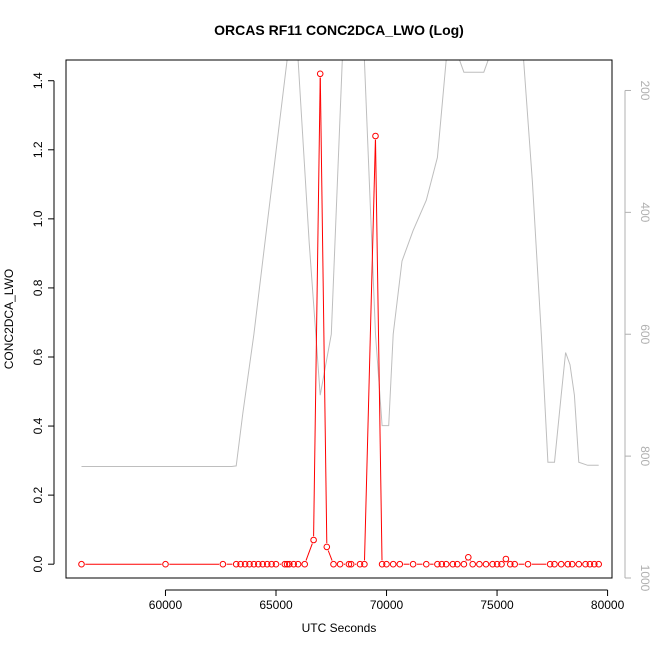 This screenshot has width=650, height=650. I want to click on secondary-y-tick-label: 1000, so click(644, 578).